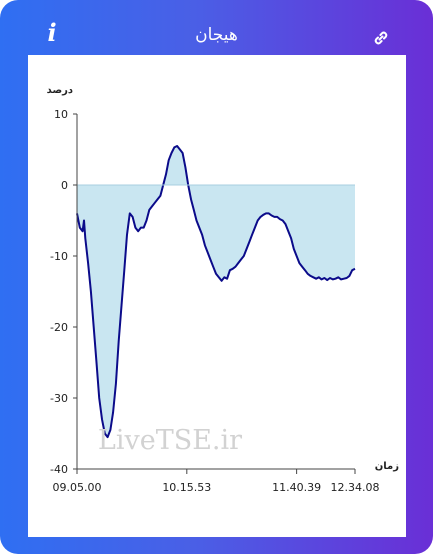 This screenshot has width=433, height=554. What do you see at coordinates (216, 481) in the screenshot?
I see `x-ticks: 09.05.00 10.15.53 11.40.39 12.34.08` at bounding box center [216, 481].